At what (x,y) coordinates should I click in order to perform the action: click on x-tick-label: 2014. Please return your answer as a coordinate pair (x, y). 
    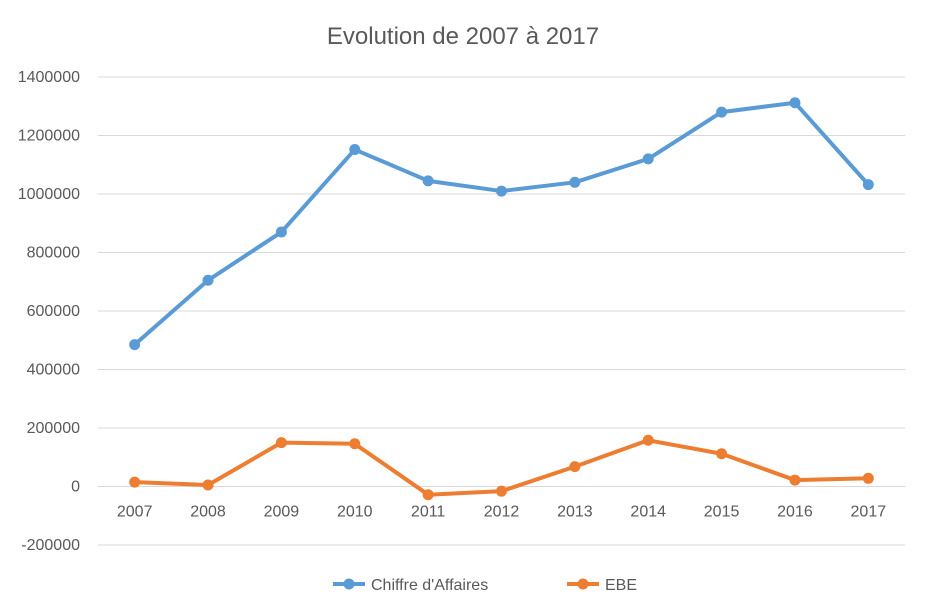
    Looking at the image, I should click on (648, 512).